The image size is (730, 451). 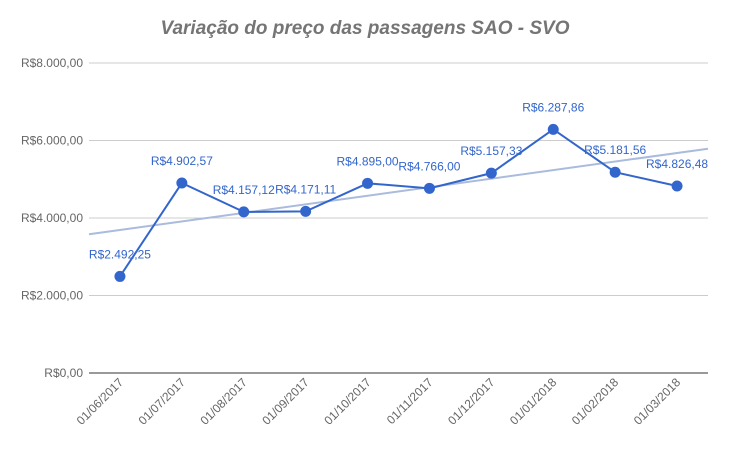 What do you see at coordinates (533, 401) in the screenshot?
I see `x-tick-label: 01/01/2018` at bounding box center [533, 401].